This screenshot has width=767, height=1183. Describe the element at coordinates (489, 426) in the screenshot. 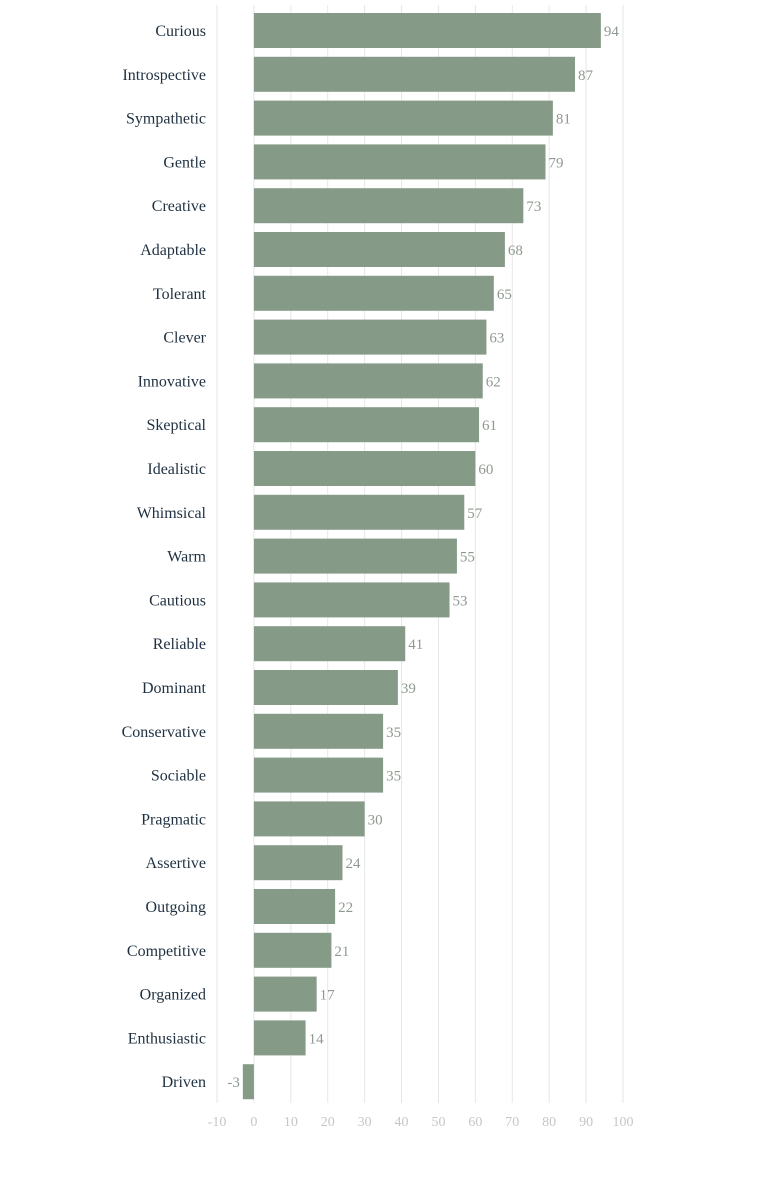

I see `value-label: 61` at that location.